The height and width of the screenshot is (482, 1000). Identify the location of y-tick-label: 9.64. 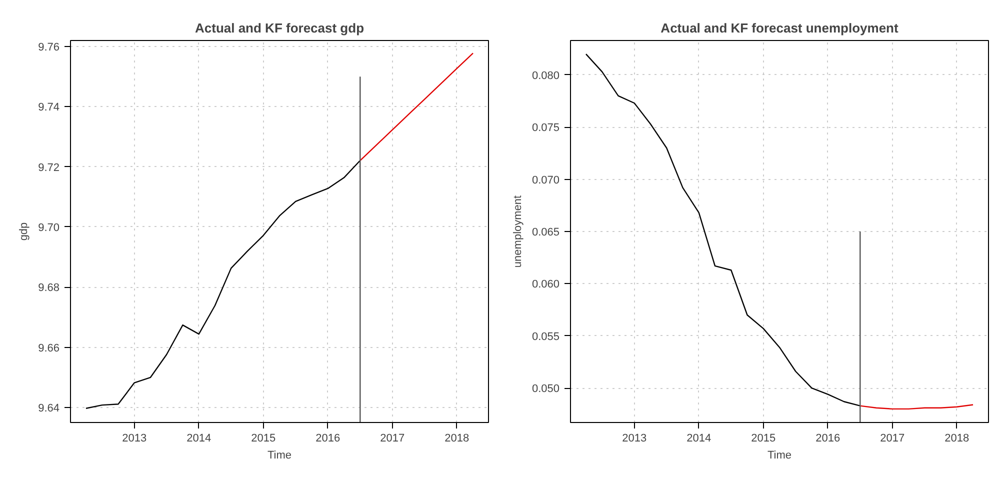
(49, 408).